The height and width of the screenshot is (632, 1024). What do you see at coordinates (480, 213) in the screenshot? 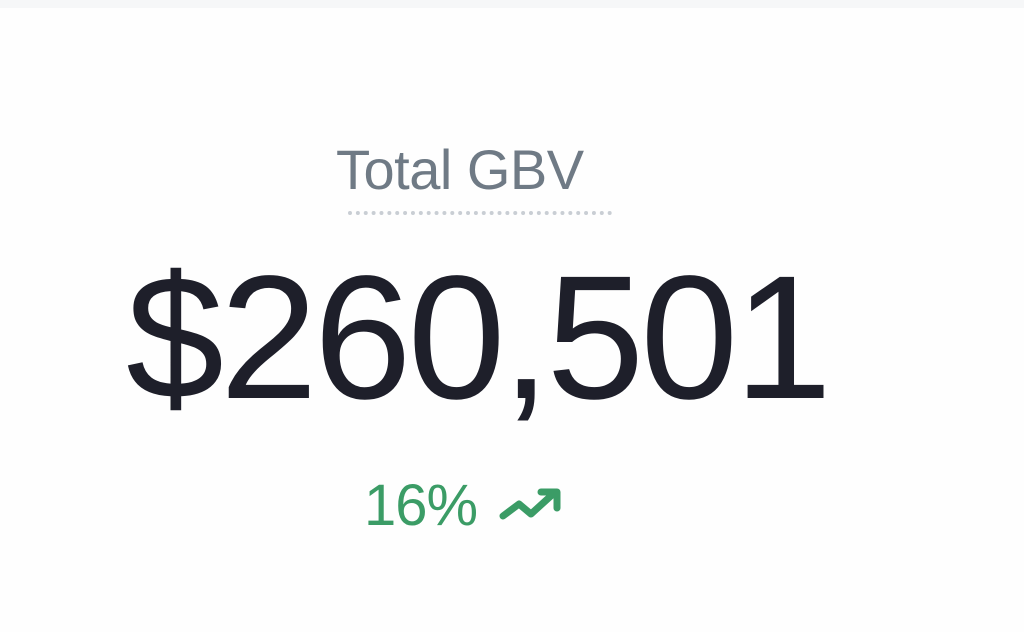
I see `metric-label-tooltip-underline` at bounding box center [480, 213].